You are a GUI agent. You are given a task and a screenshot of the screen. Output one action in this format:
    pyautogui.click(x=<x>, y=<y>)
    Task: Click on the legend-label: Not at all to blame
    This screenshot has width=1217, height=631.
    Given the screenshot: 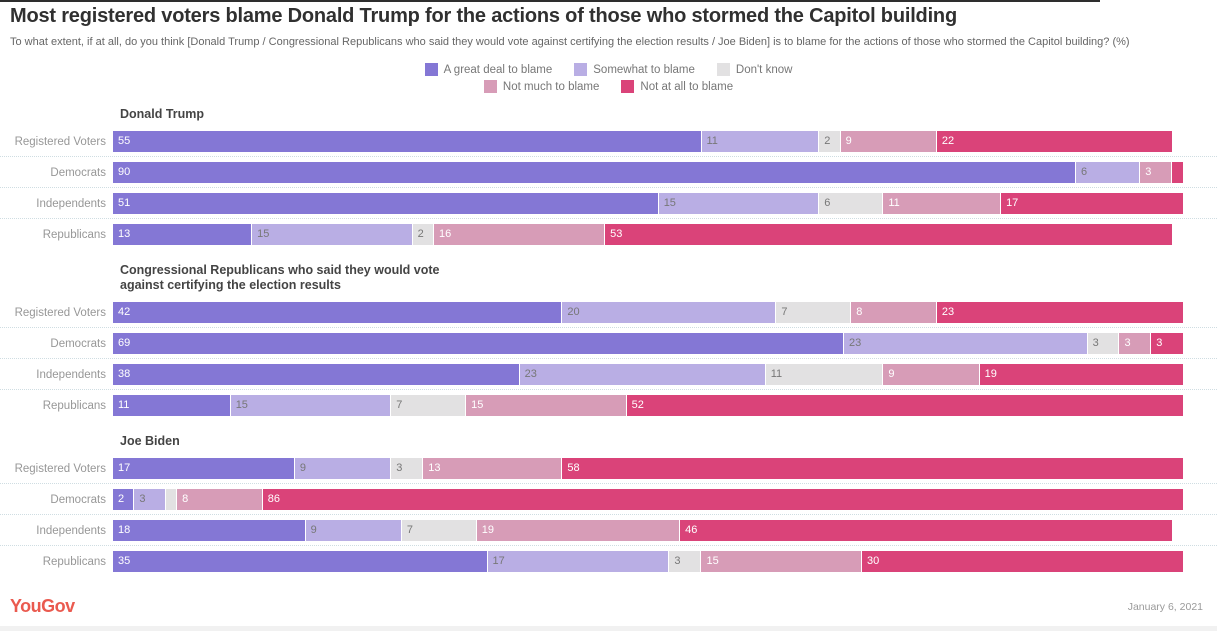 What is the action you would take?
    pyautogui.click(x=687, y=86)
    